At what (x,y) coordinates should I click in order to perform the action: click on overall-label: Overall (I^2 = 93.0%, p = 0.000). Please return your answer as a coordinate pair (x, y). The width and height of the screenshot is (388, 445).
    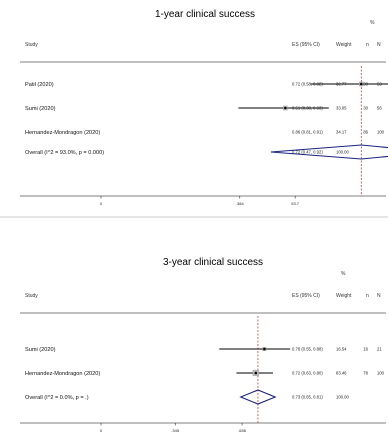
    Looking at the image, I should click on (64, 153).